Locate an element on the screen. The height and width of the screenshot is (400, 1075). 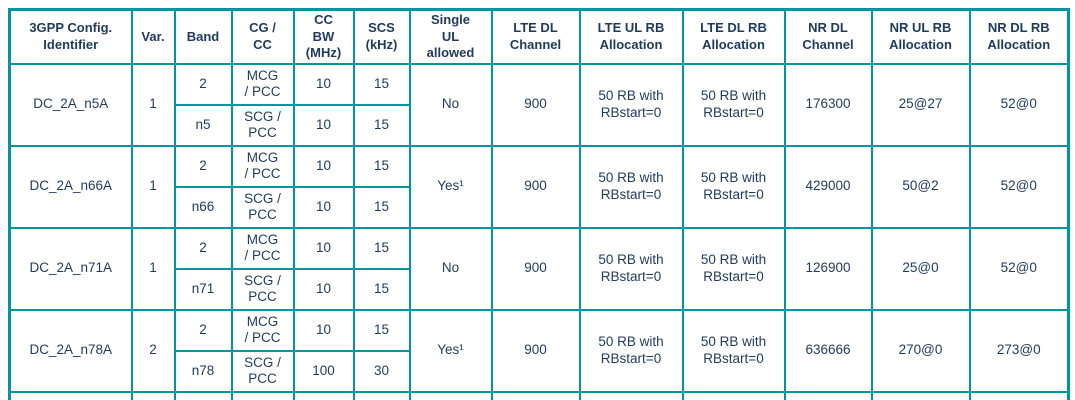
cell-nr-ul-rb: 50@2 is located at coordinates (920, 186).